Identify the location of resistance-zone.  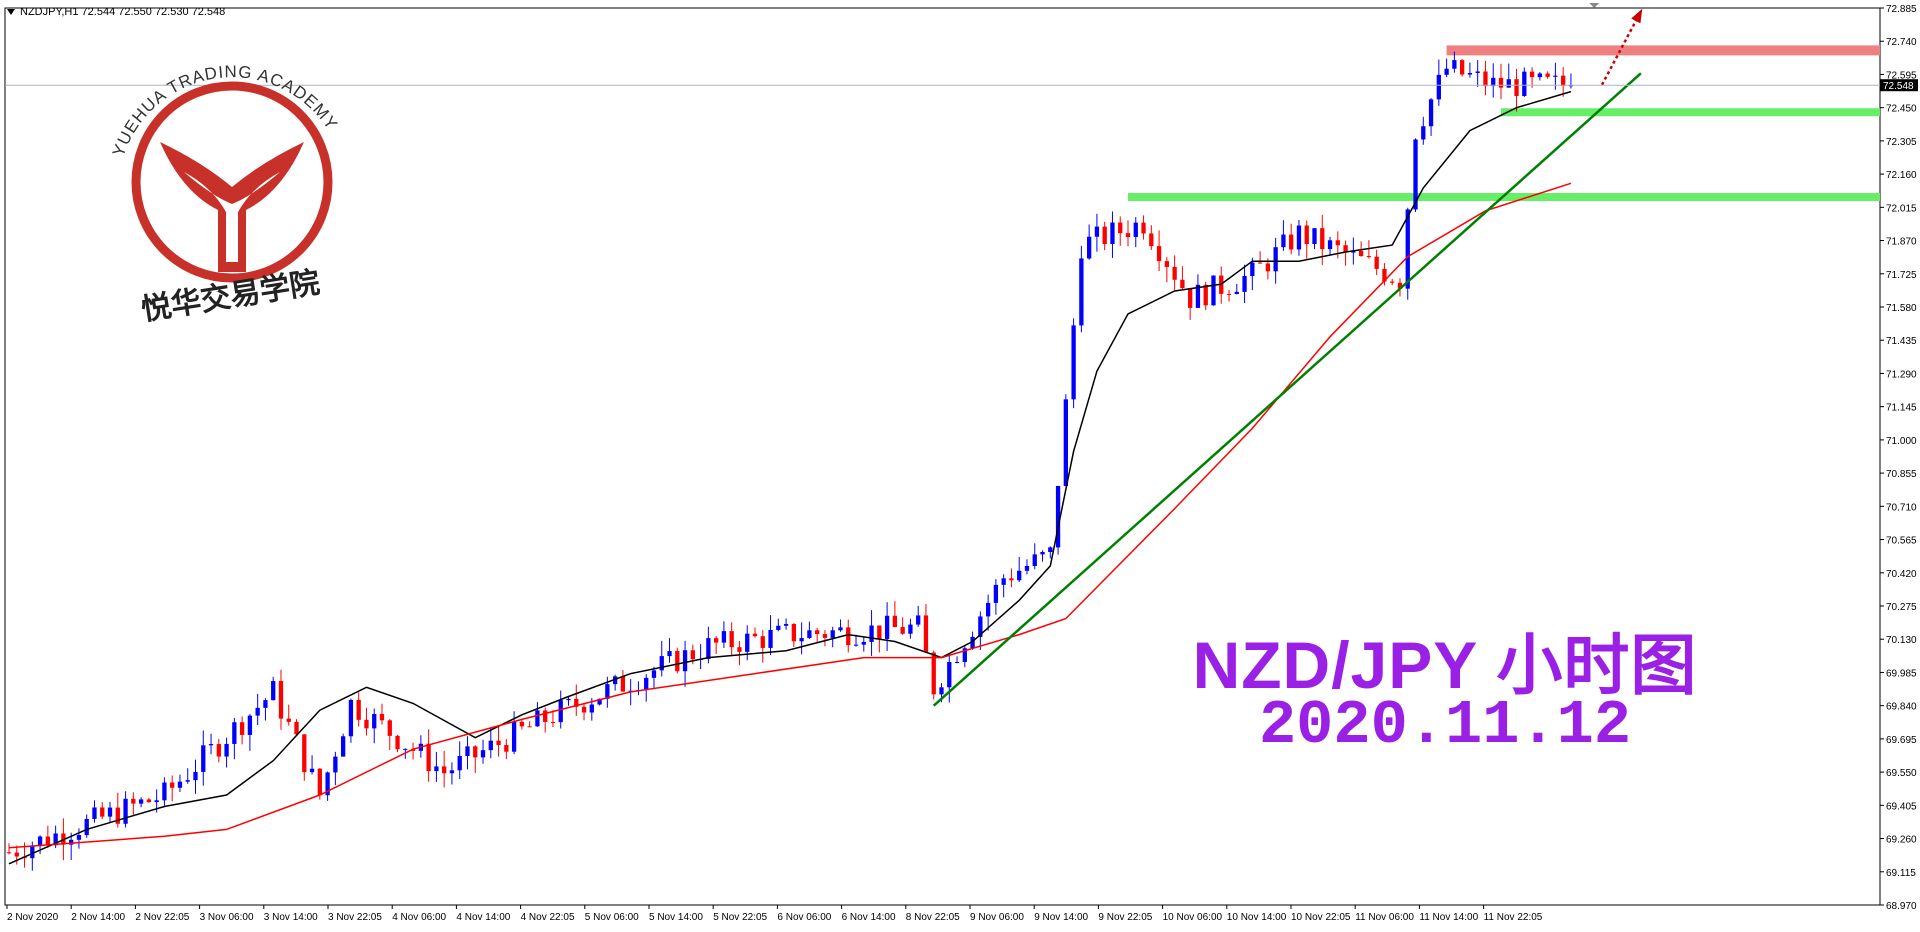
(1663, 50).